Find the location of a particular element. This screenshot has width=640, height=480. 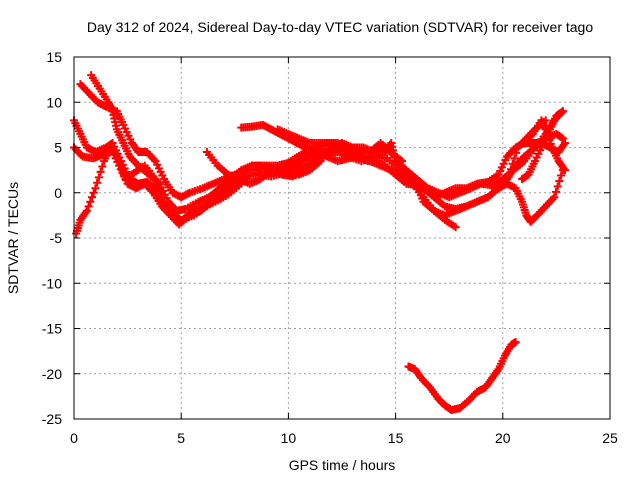

y-tick-label: -20 is located at coordinates (52, 374).